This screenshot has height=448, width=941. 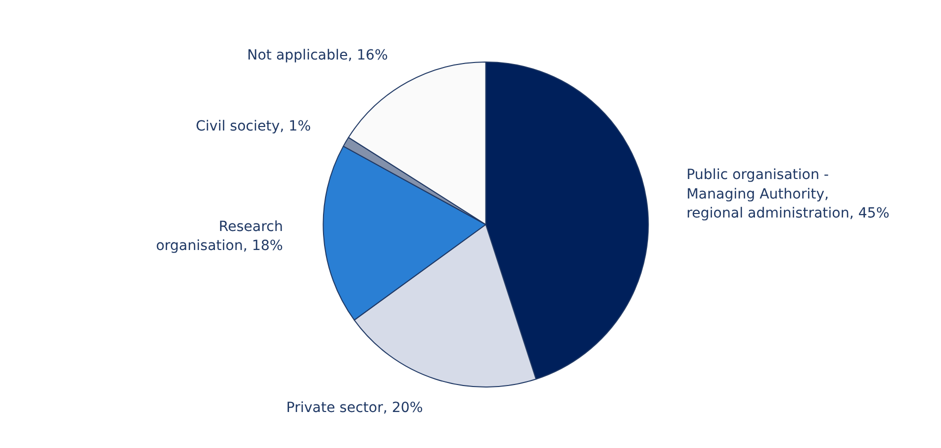 I want to click on slice-label: Private sector, 20%, so click(x=354, y=408).